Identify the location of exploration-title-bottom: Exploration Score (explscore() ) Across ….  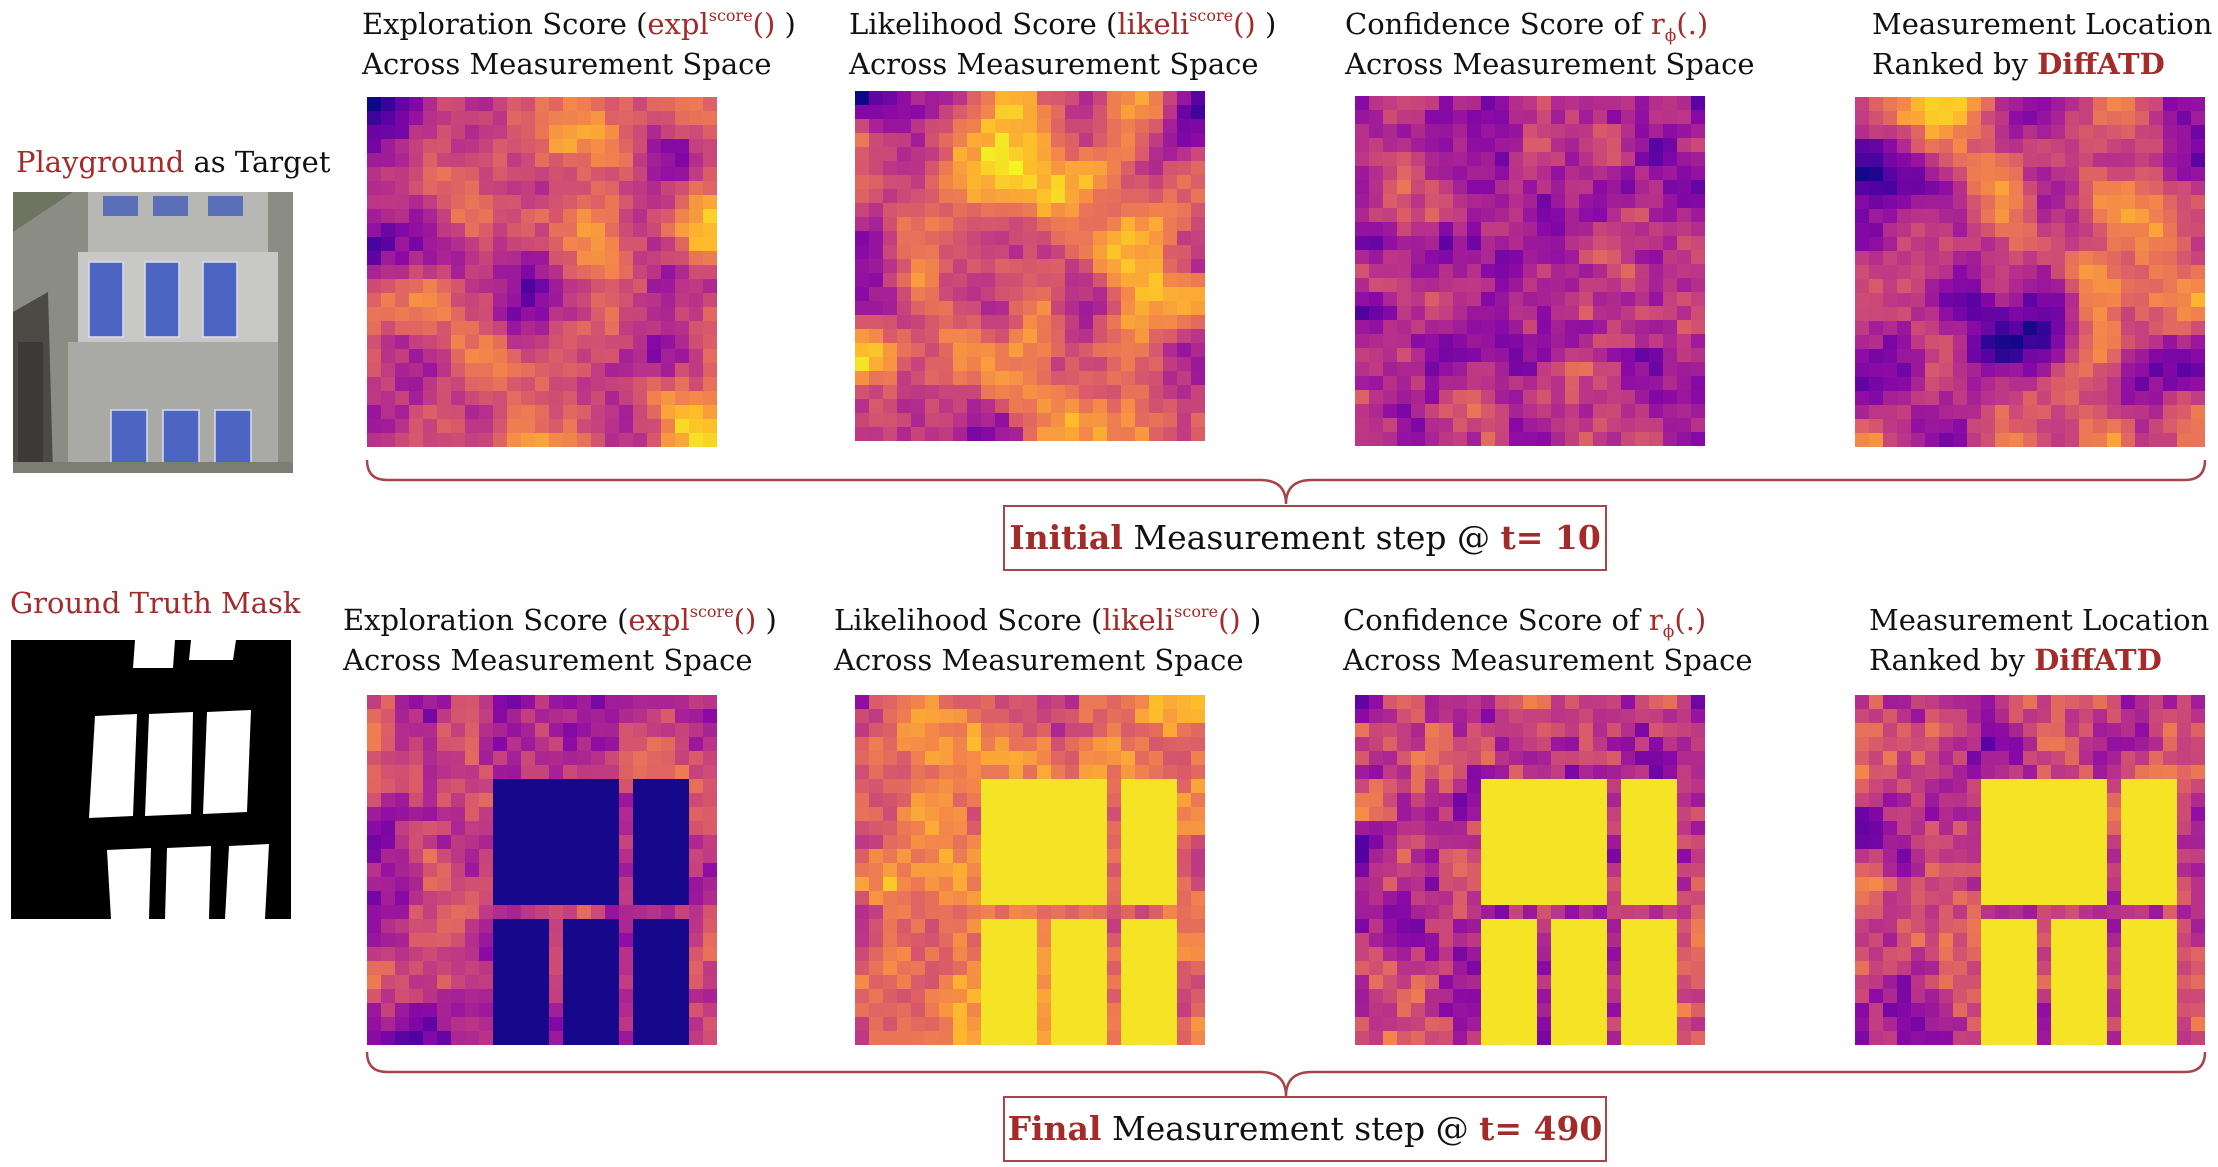
(560, 639).